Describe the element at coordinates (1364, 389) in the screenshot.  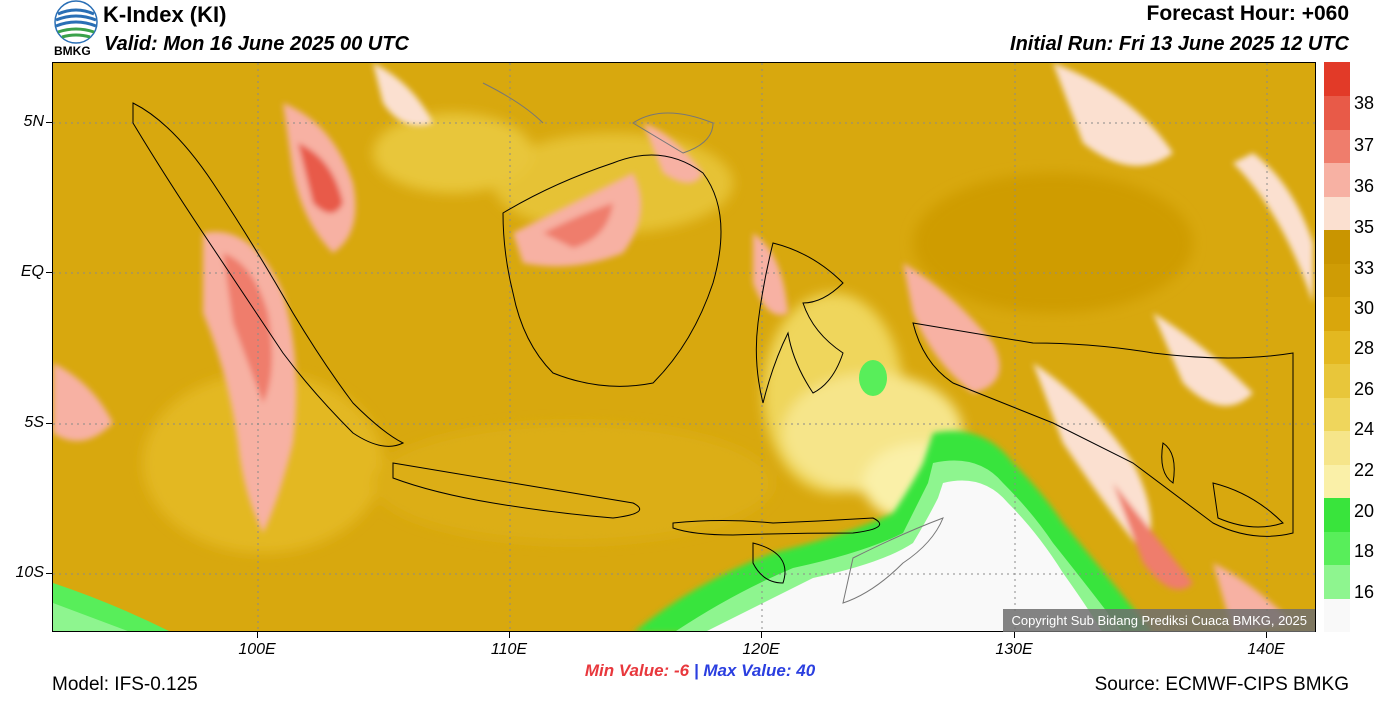
I see `colorbar-label: 26` at that location.